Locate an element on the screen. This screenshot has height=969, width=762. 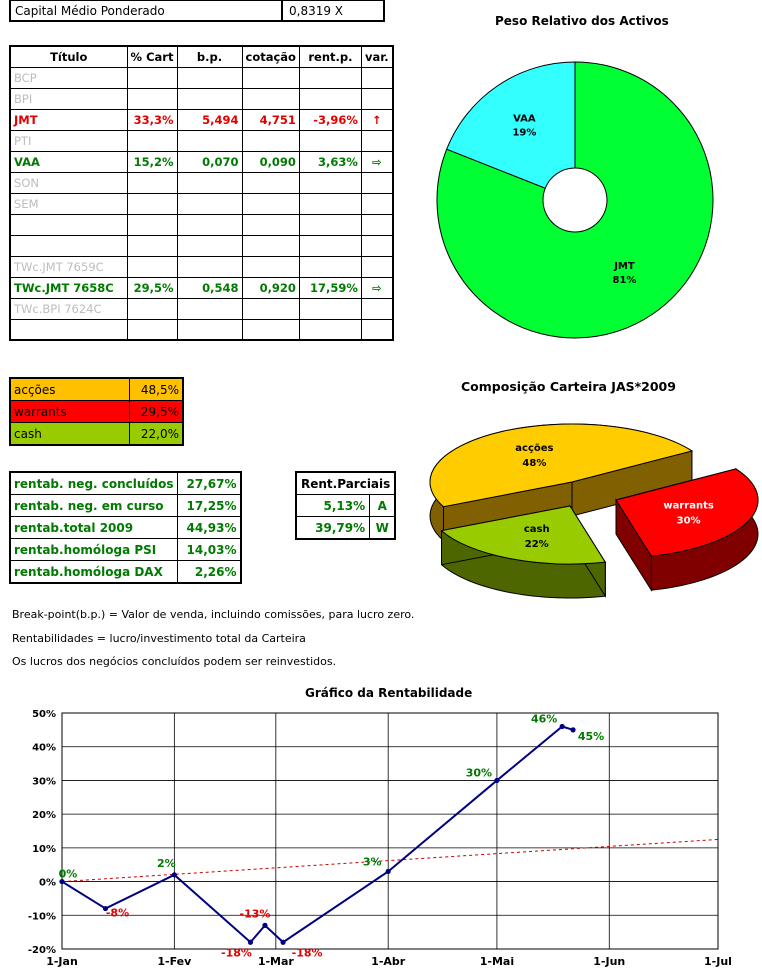
y-tick-label: 50% is located at coordinates (44, 714).